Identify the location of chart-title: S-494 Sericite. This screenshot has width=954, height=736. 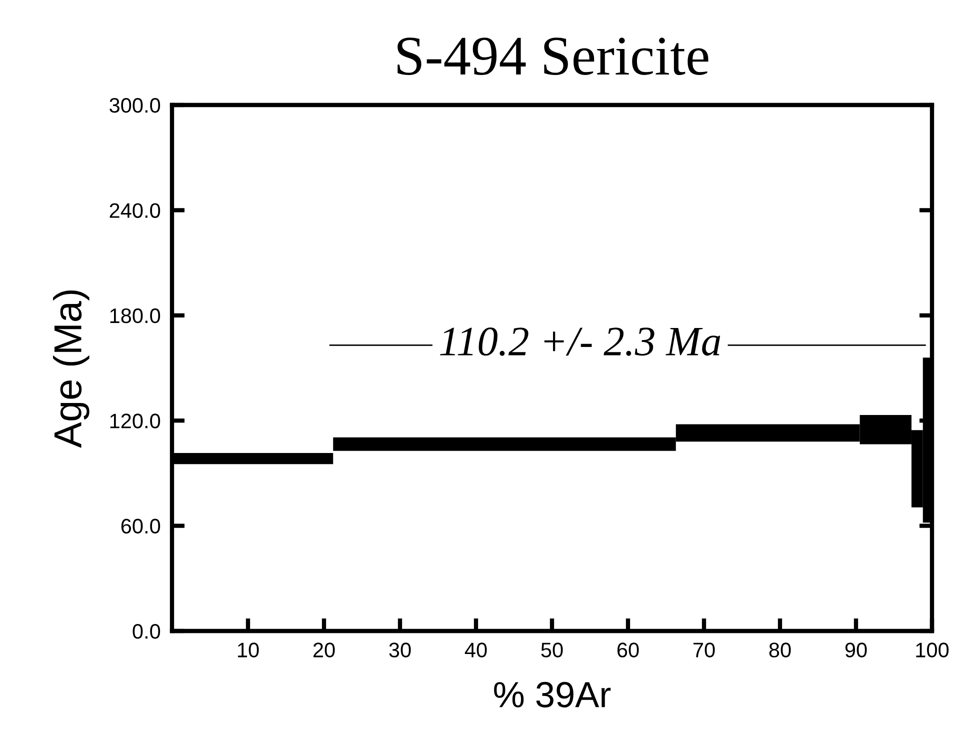
(553, 56).